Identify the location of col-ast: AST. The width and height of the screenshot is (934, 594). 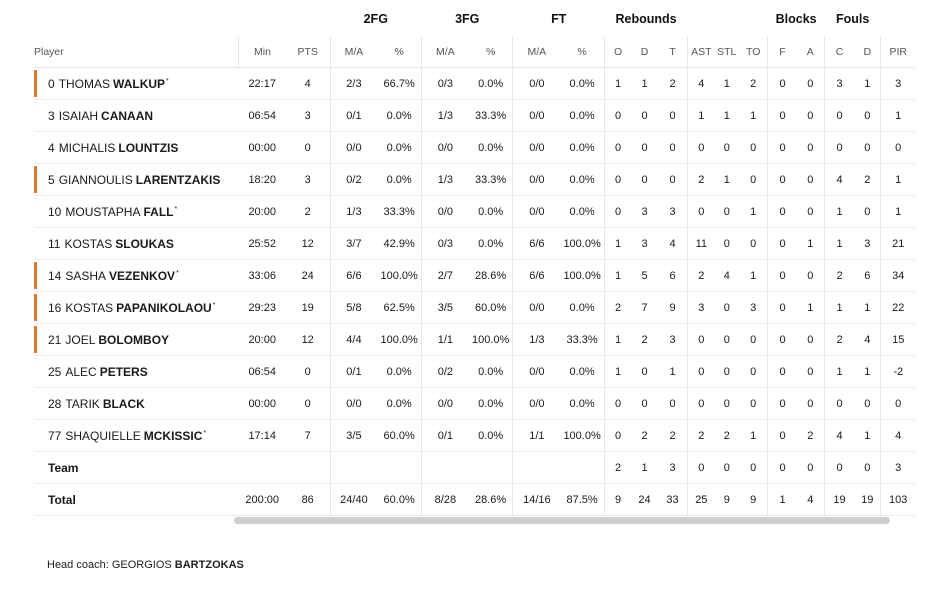
(701, 52).